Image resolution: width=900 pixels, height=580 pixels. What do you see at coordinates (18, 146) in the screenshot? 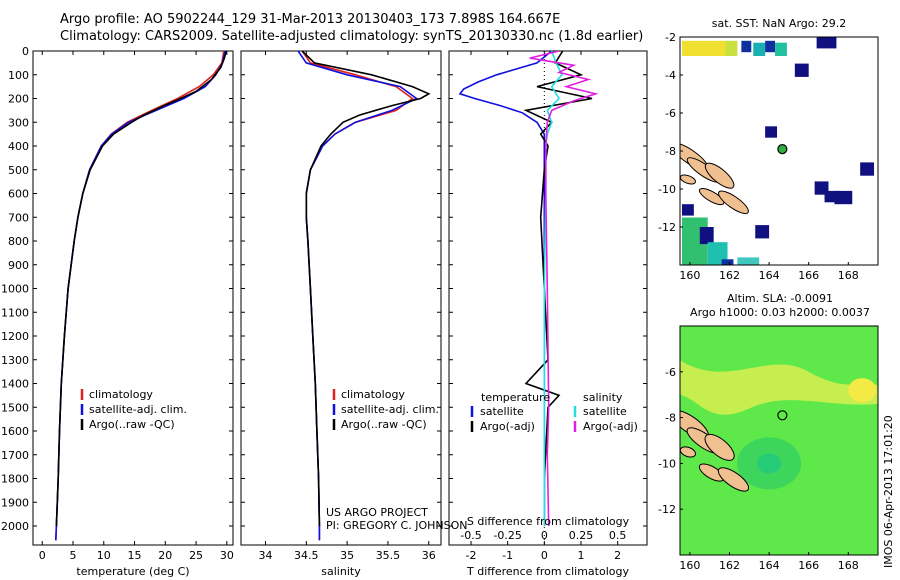
I see `y-tick-label: 400` at bounding box center [18, 146].